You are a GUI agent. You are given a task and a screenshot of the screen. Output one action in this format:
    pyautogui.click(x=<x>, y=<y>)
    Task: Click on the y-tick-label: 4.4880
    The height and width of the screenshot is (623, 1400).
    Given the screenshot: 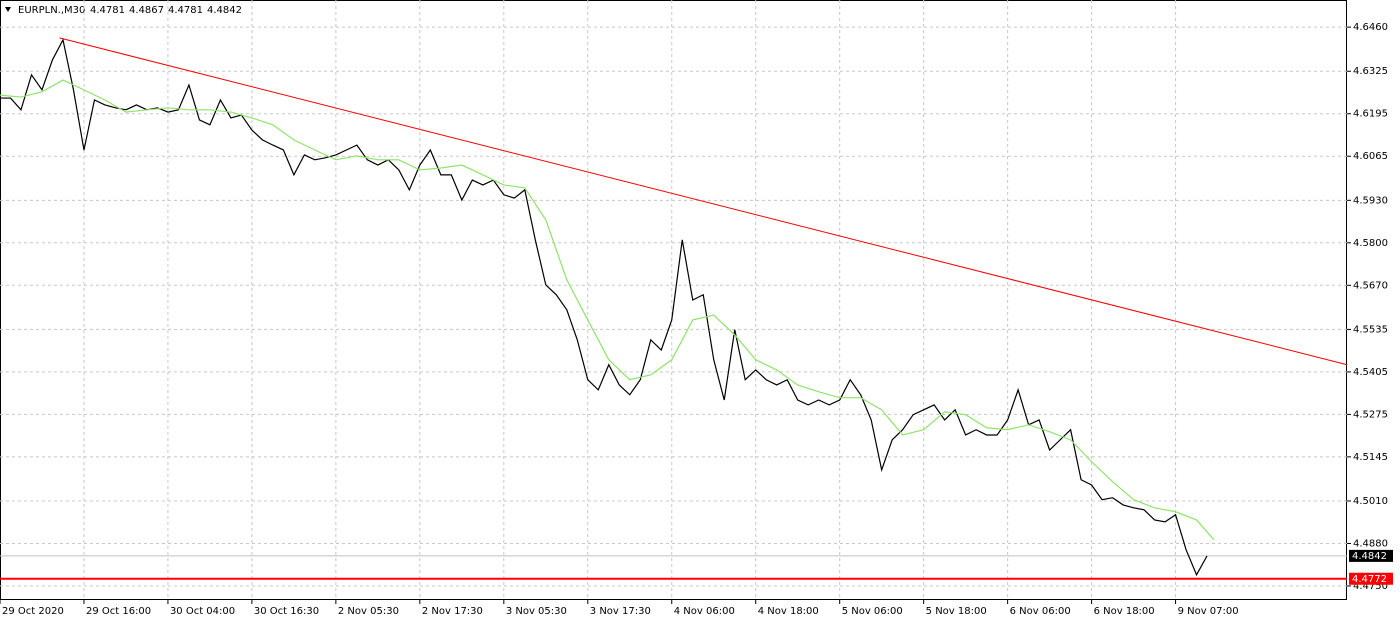 What is the action you would take?
    pyautogui.click(x=1370, y=543)
    